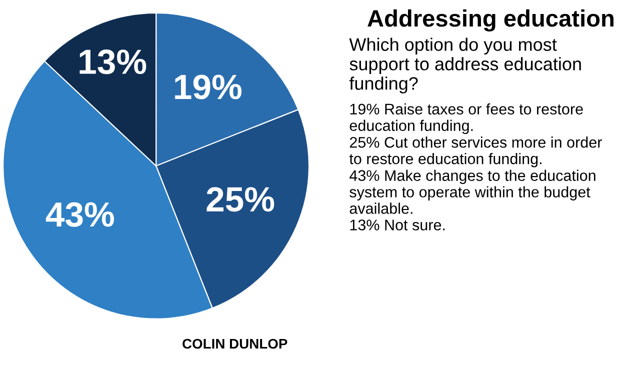  What do you see at coordinates (491, 20) in the screenshot?
I see `text: Addressing education` at bounding box center [491, 20].